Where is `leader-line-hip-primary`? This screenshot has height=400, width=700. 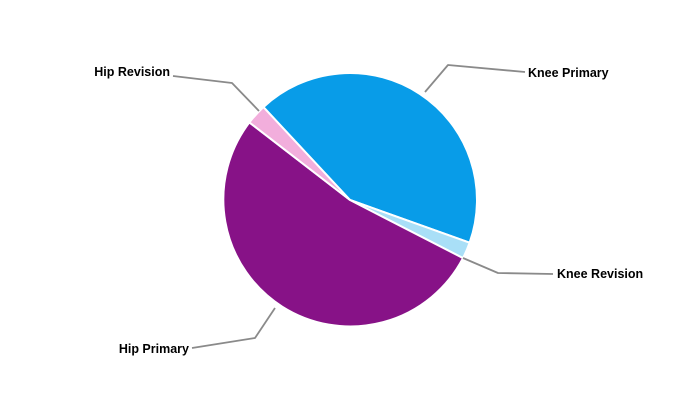 leader-line-hip-primary is located at coordinates (233, 328).